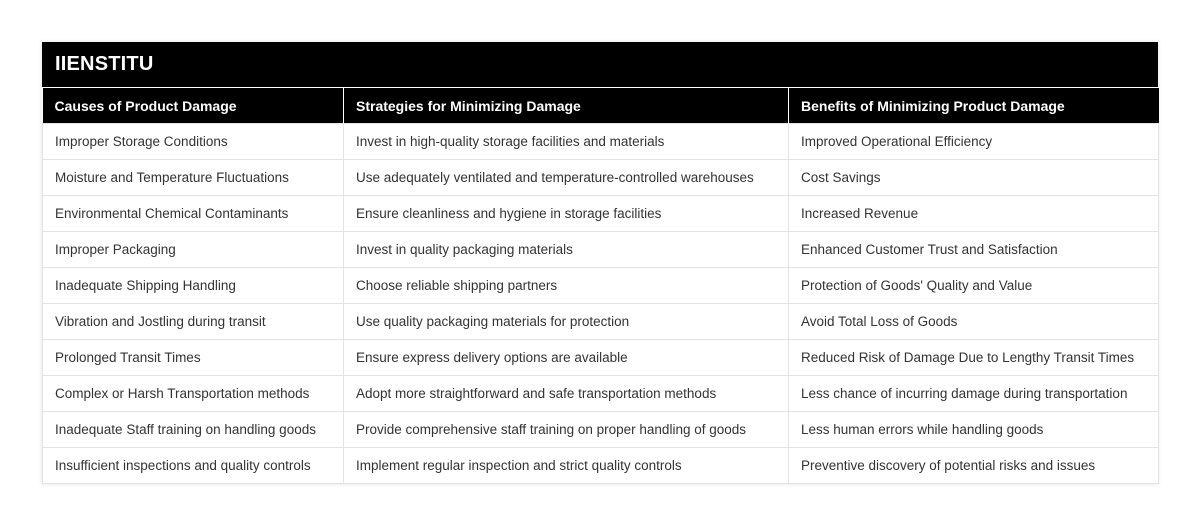 The image size is (1200, 526). What do you see at coordinates (193, 177) in the screenshot?
I see `cell-cause: Moisture and Temperature Fluctuations` at bounding box center [193, 177].